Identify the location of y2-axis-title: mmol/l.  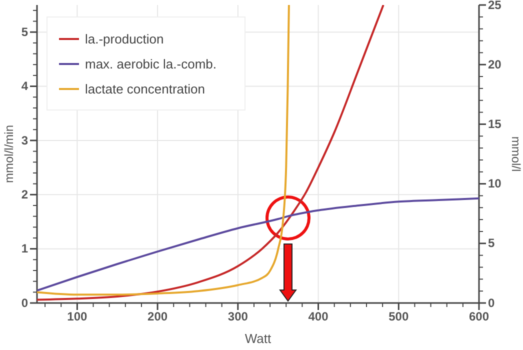
(516, 154).